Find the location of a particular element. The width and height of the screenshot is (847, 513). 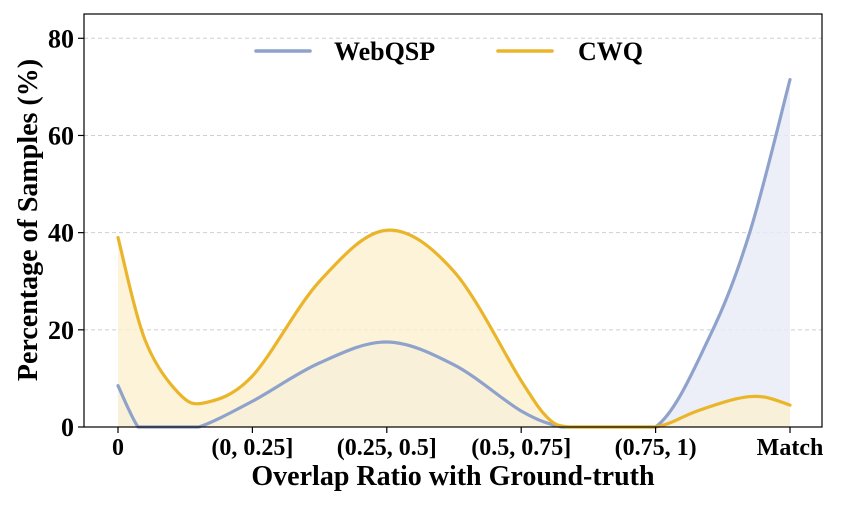

legend-label-webqsp: WebQSP is located at coordinates (384, 51).